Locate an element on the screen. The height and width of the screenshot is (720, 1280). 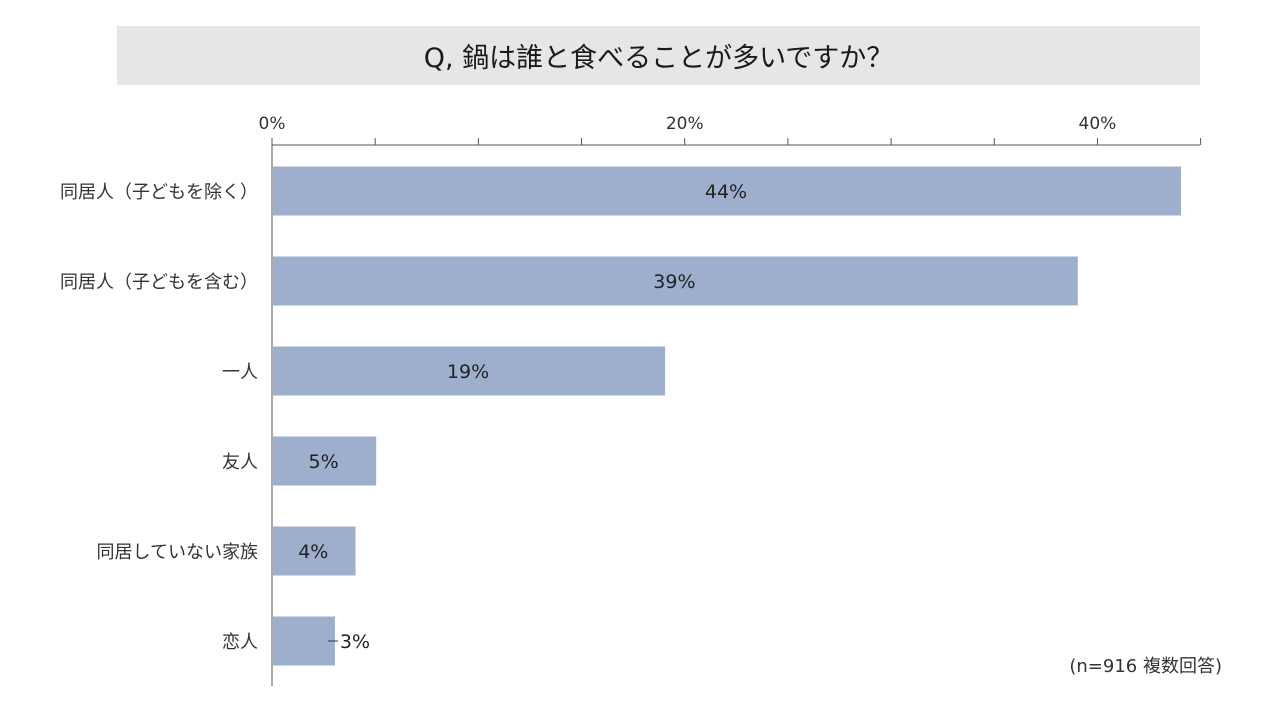
chart-title-bar: Q, 鍋は誰と食べることが多いですか？ is located at coordinates (658, 55).